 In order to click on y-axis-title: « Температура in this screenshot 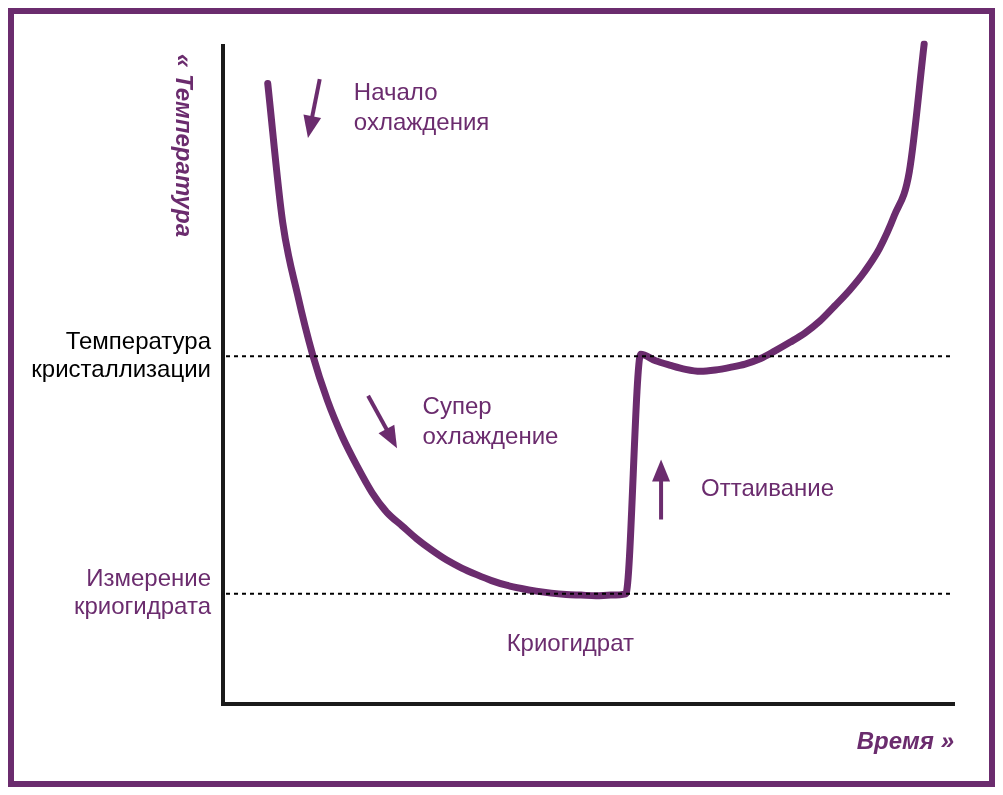, I will do `click(185, 145)`.